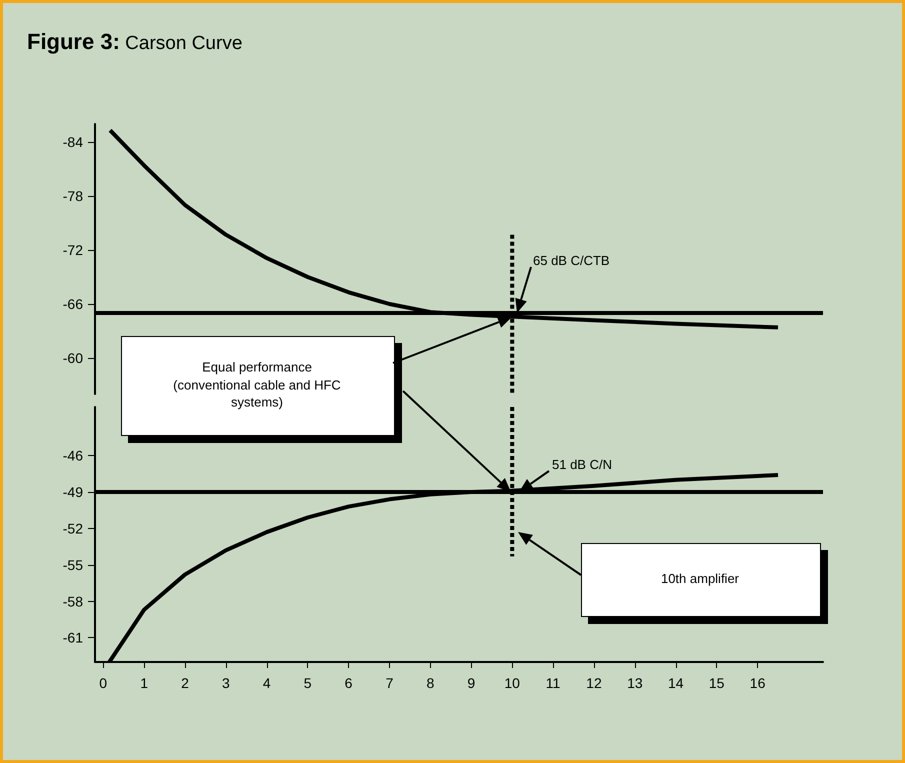 This screenshot has width=905, height=763. Describe the element at coordinates (430, 683) in the screenshot. I see `x-tick-label: 8` at that location.